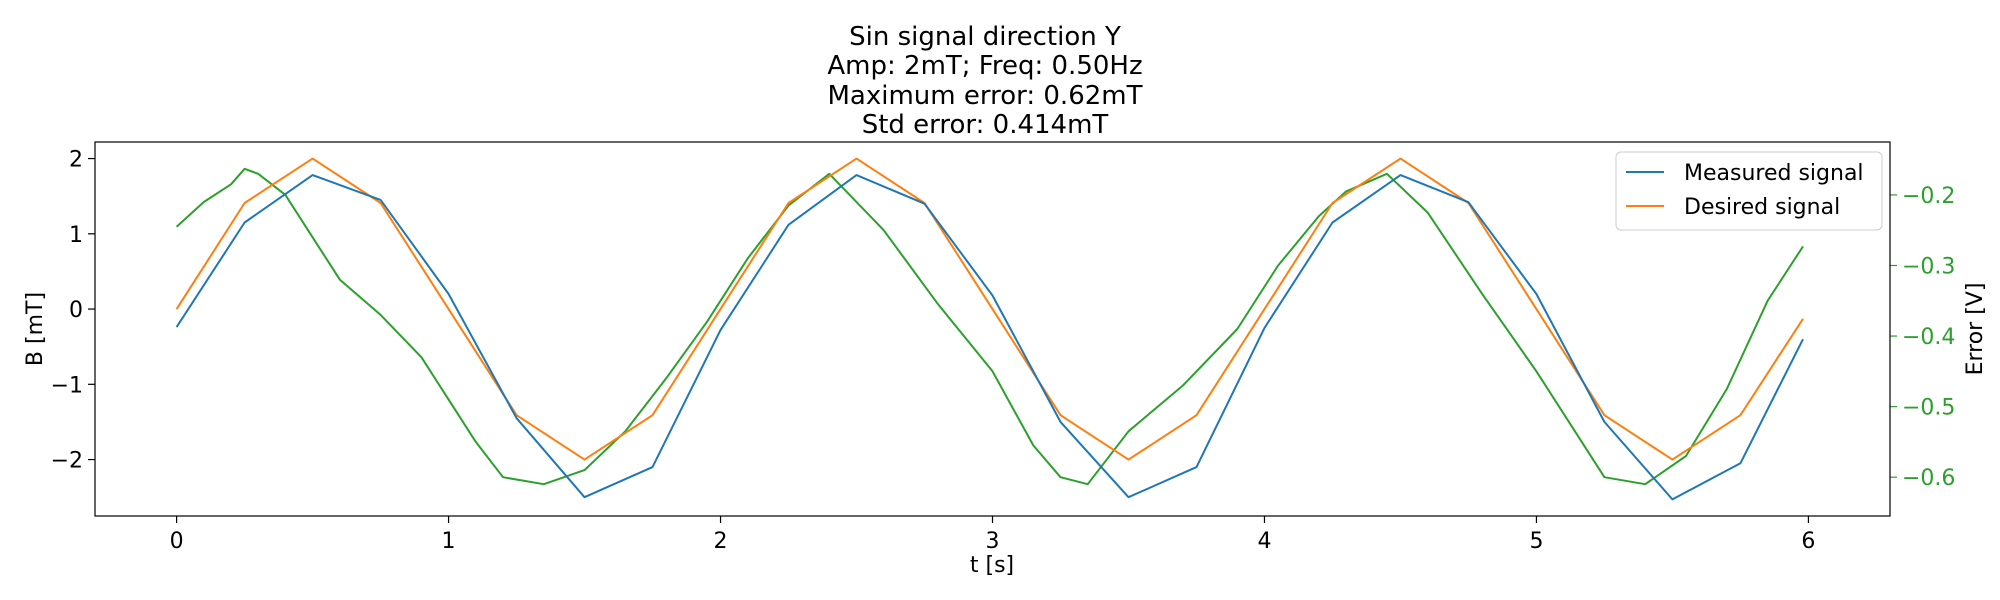 Image resolution: width=2000 pixels, height=600 pixels. Describe the element at coordinates (993, 541) in the screenshot. I see `x-tick-label: 3` at that location.